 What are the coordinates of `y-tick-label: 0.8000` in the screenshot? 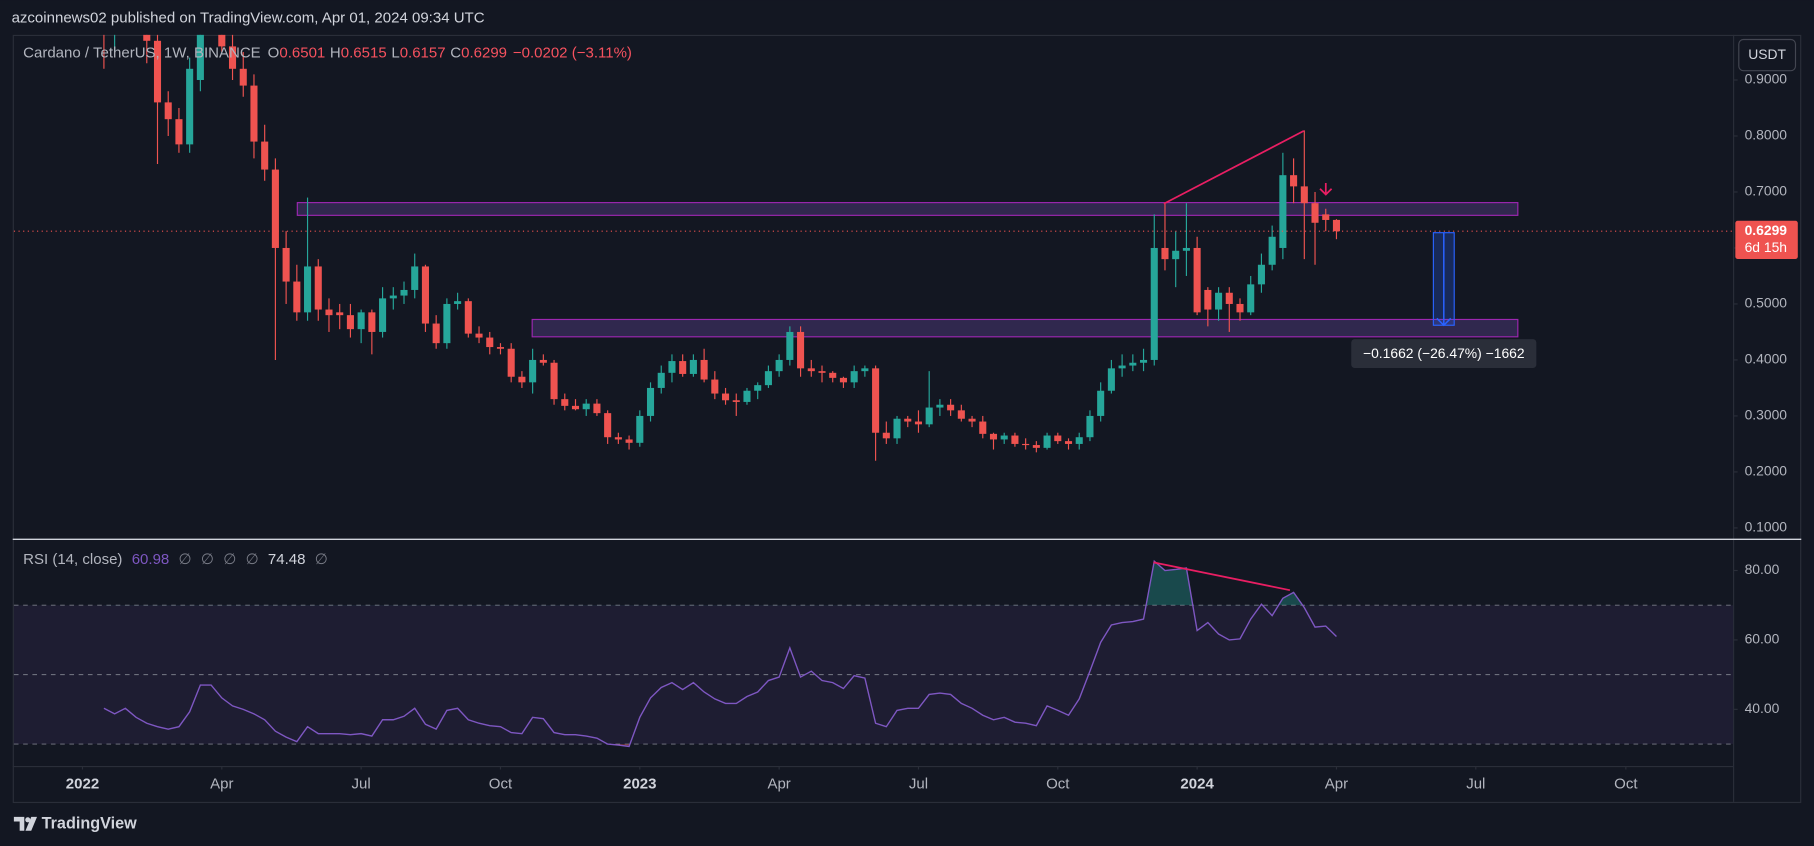 It's located at (1766, 135).